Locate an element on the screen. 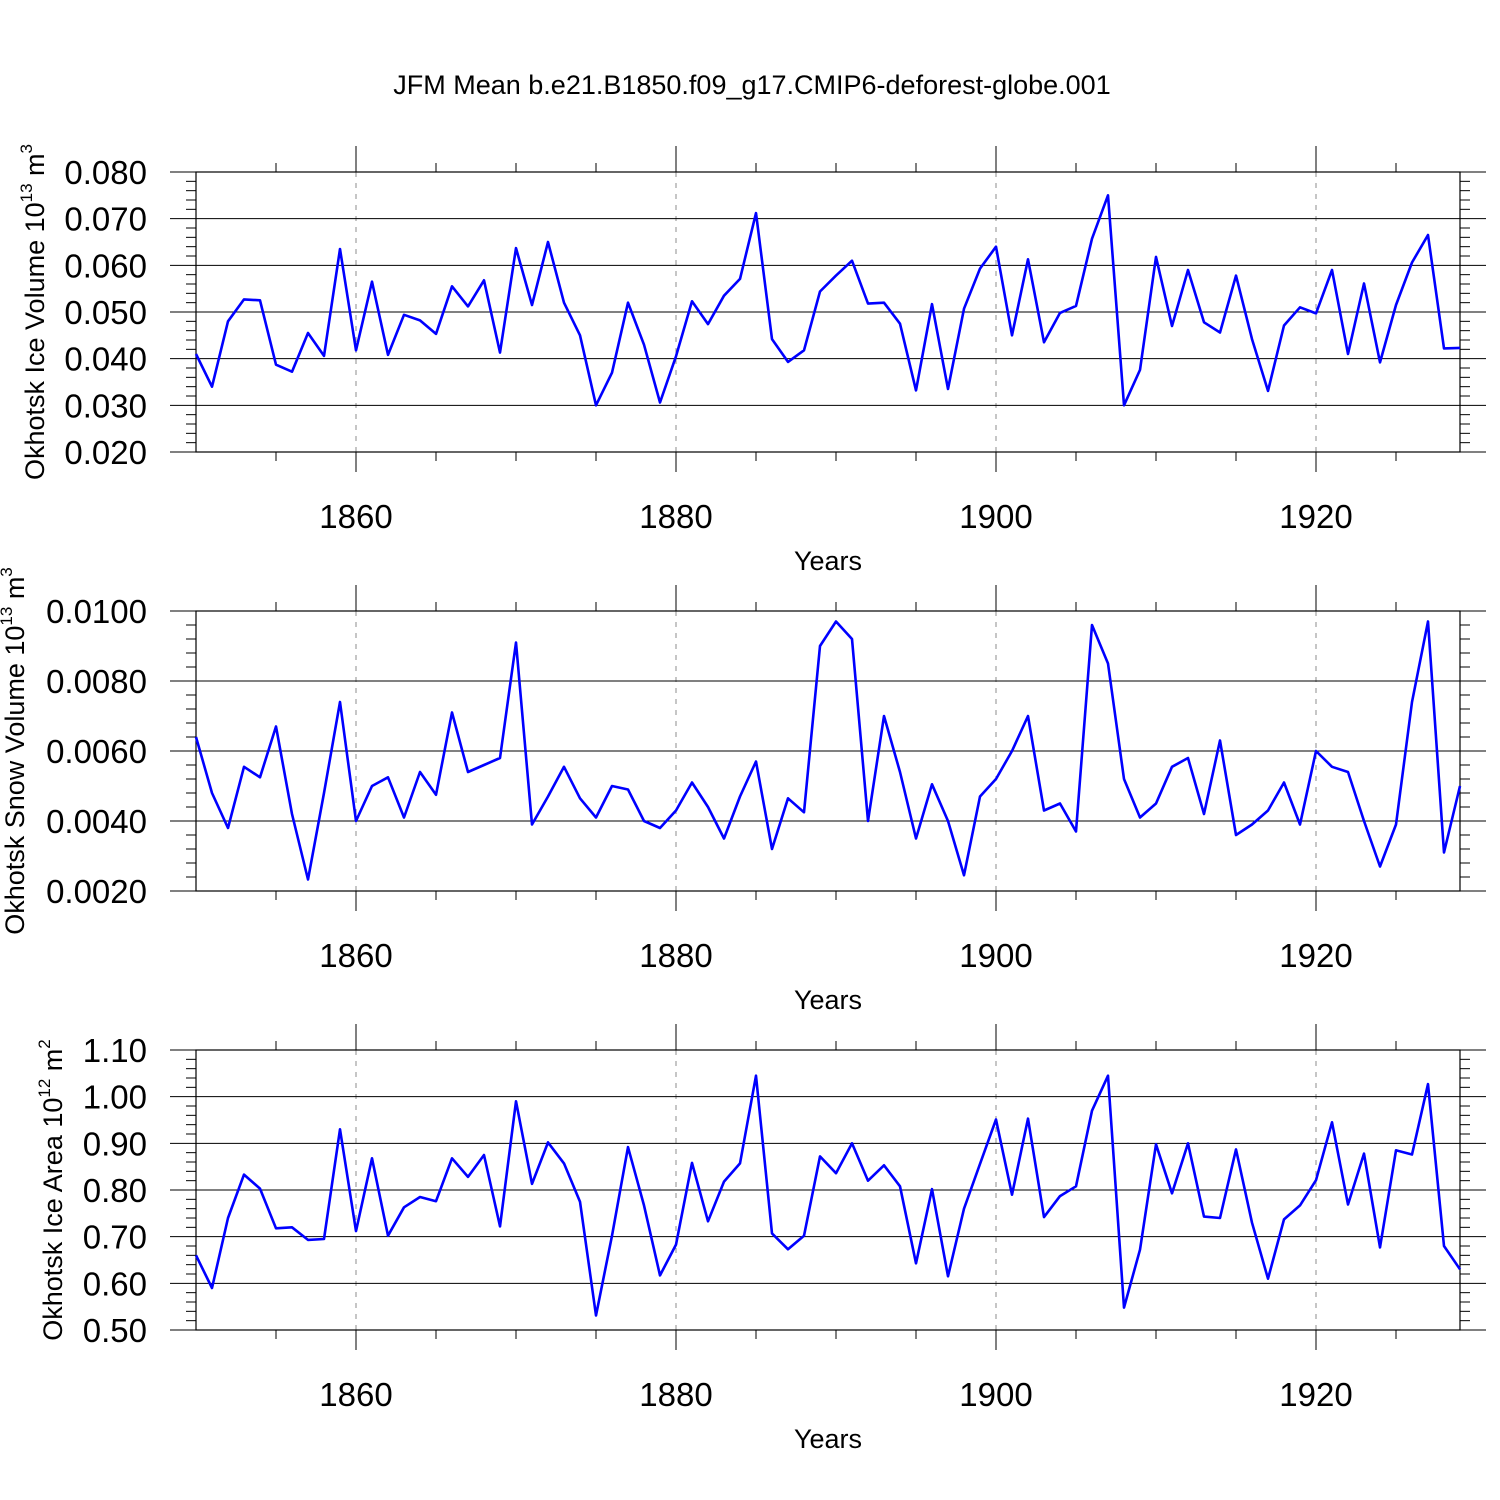  y-tick-label: 0.60 is located at coordinates (115, 1283).